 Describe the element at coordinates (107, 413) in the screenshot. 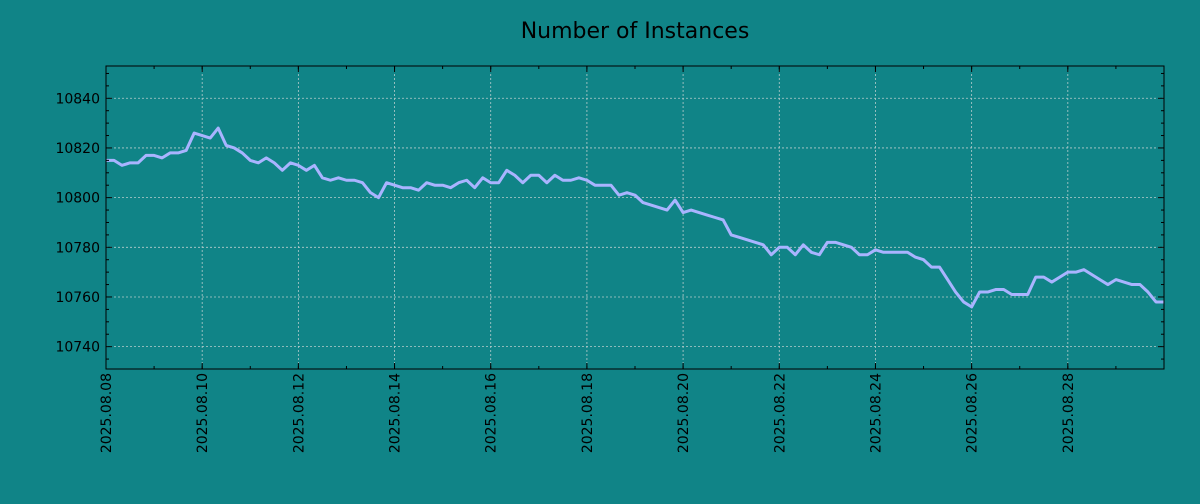

I see `x-tick-label: 2025.08.08` at that location.